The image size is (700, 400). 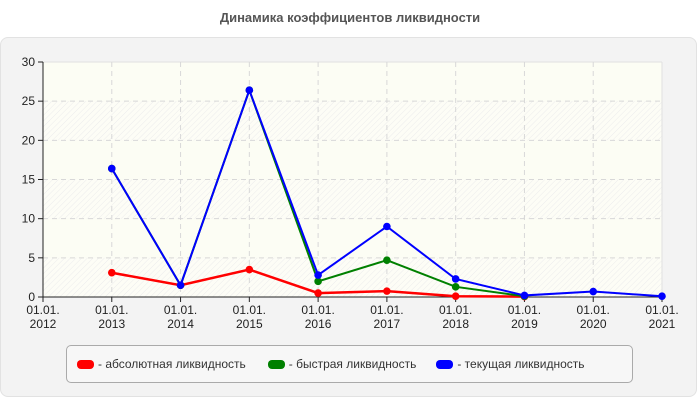 I want to click on y-tick-label: 20, so click(x=29, y=140).